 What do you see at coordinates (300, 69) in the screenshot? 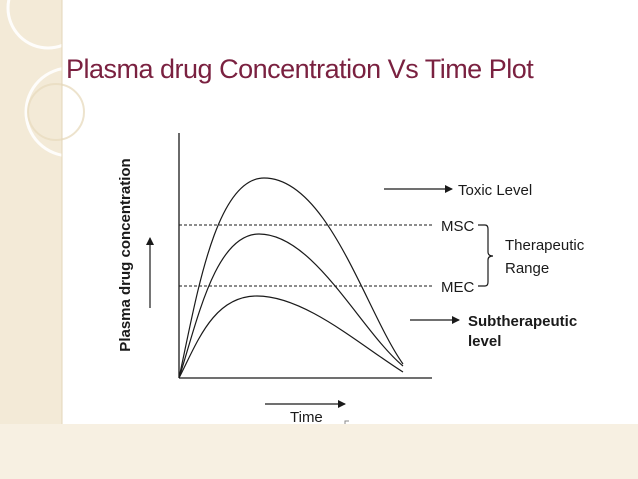
I see `slide-title: Plasma drug Concentration Vs Time Plot` at bounding box center [300, 69].